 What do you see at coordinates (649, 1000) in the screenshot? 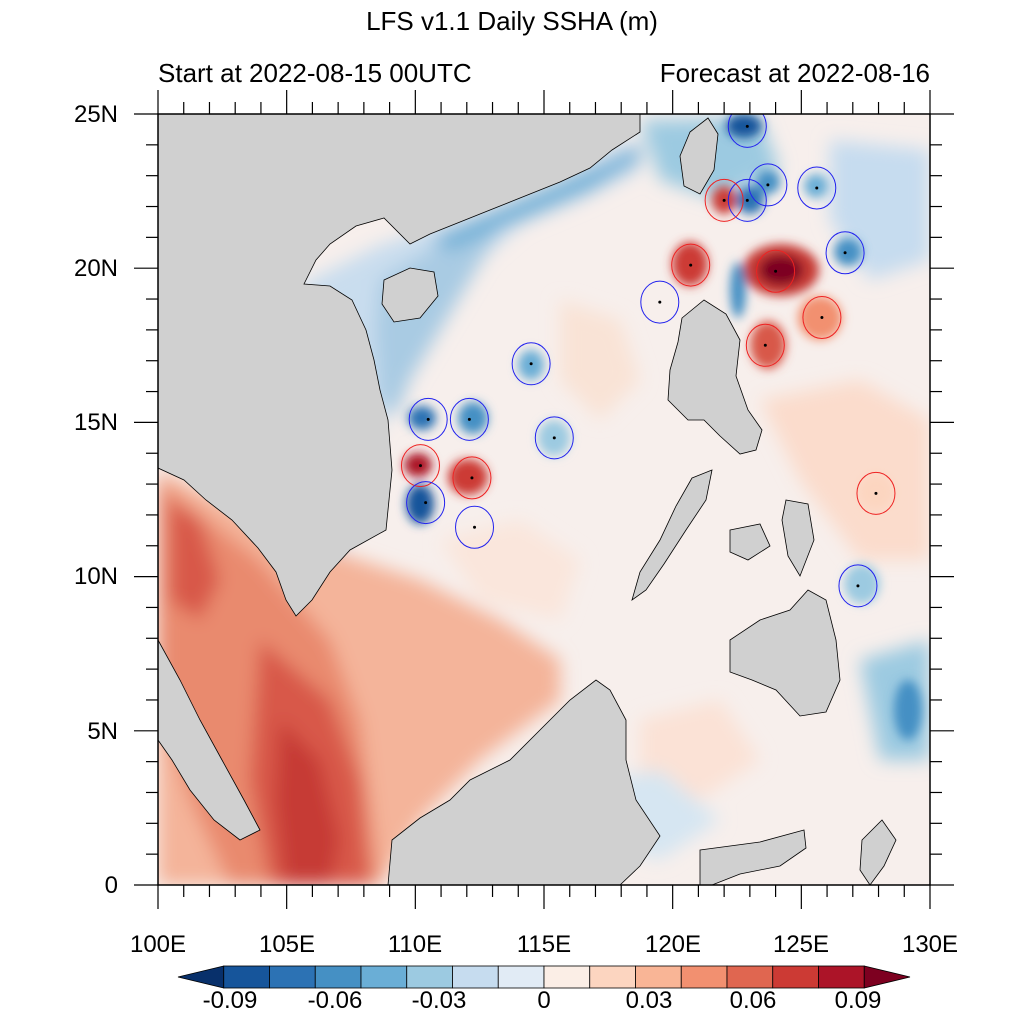
I see `colorbar-label: 0.03` at bounding box center [649, 1000].